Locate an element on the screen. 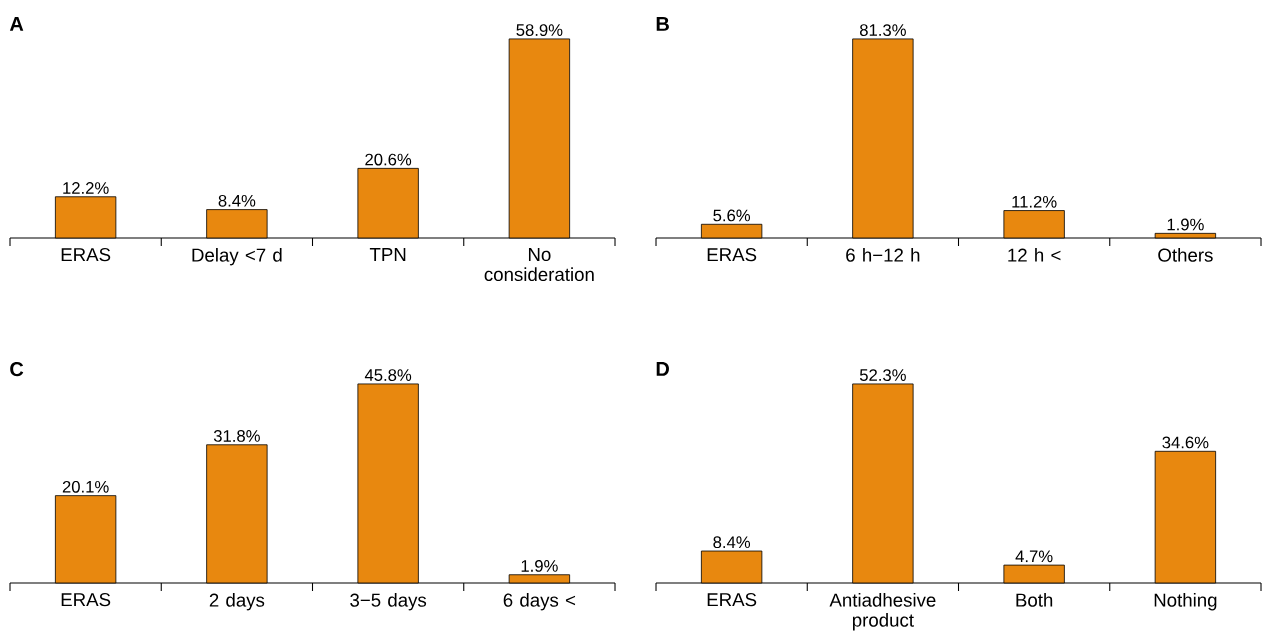 The height and width of the screenshot is (643, 1284). x-tick-label: Both is located at coordinates (1034, 600).